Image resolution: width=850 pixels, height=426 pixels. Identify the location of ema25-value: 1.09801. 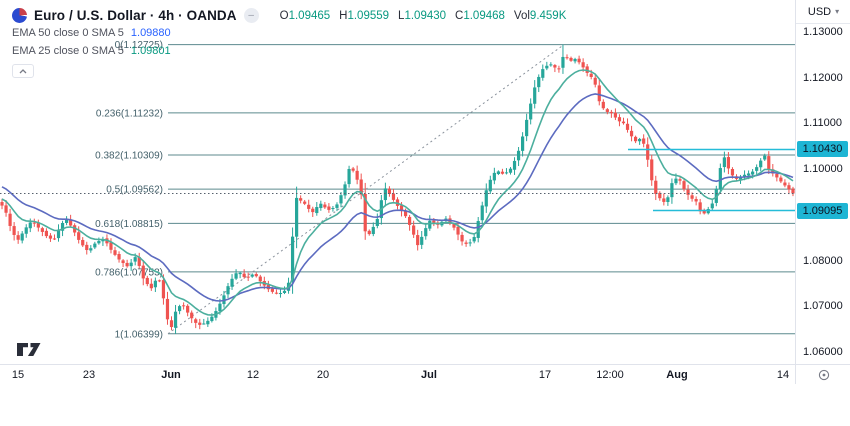
(150, 51).